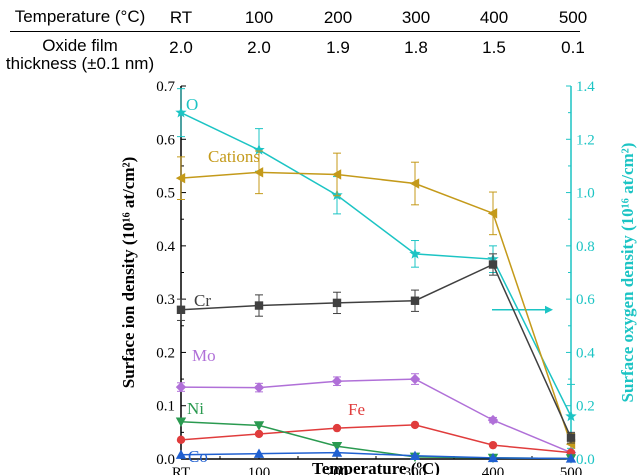 The width and height of the screenshot is (639, 475). Describe the element at coordinates (585, 247) in the screenshot. I see `right-tick-label: 0.8` at that location.